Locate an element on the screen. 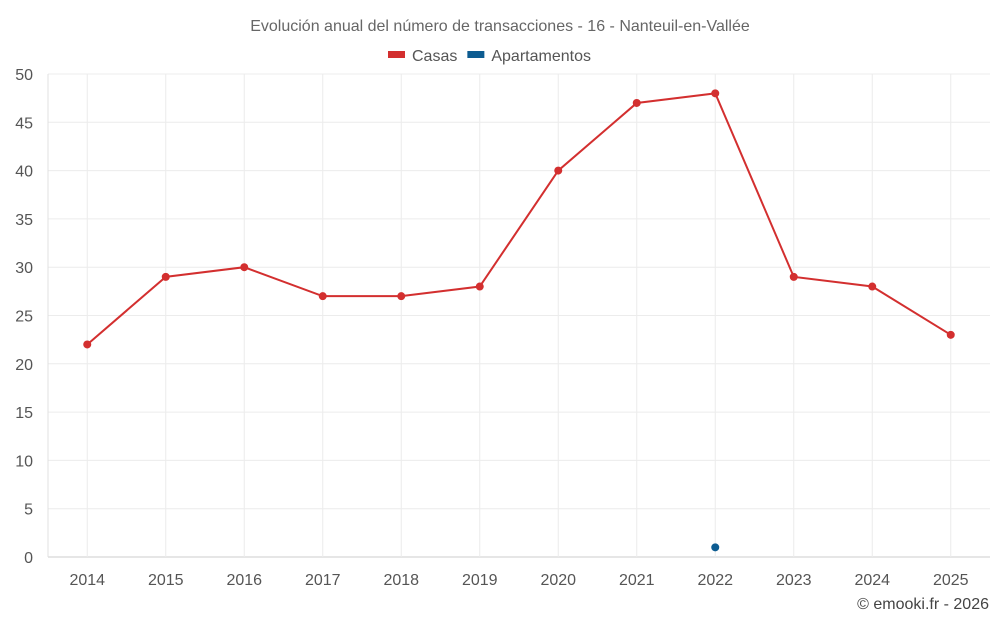 This screenshot has width=1000, height=625. x-tick-label: 2025 is located at coordinates (951, 580).